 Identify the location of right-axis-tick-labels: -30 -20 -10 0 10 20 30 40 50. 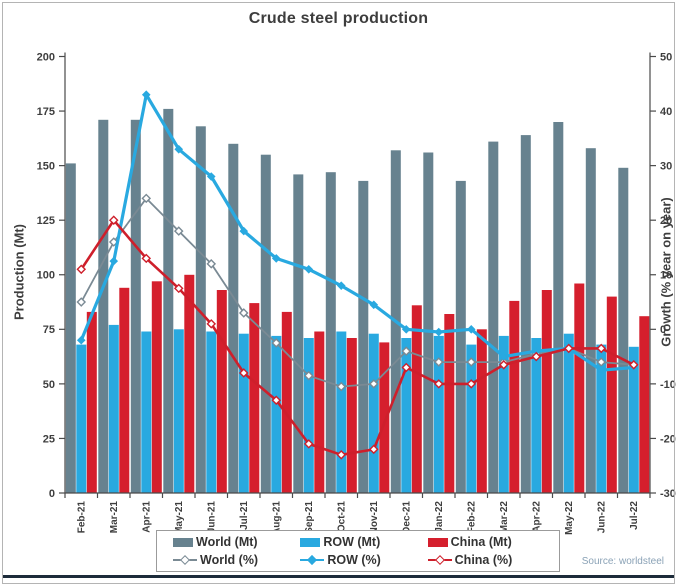
(668, 275).